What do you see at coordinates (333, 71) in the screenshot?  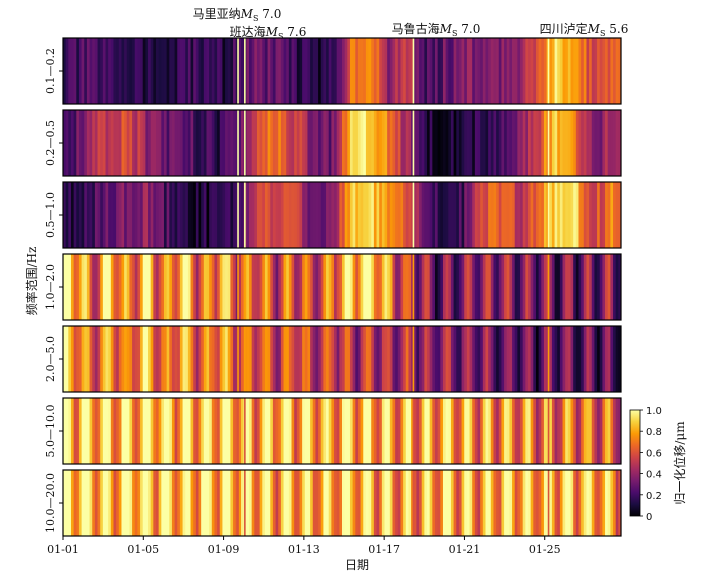 I see `heatmap-band-1: 0.1—0.2` at bounding box center [333, 71].